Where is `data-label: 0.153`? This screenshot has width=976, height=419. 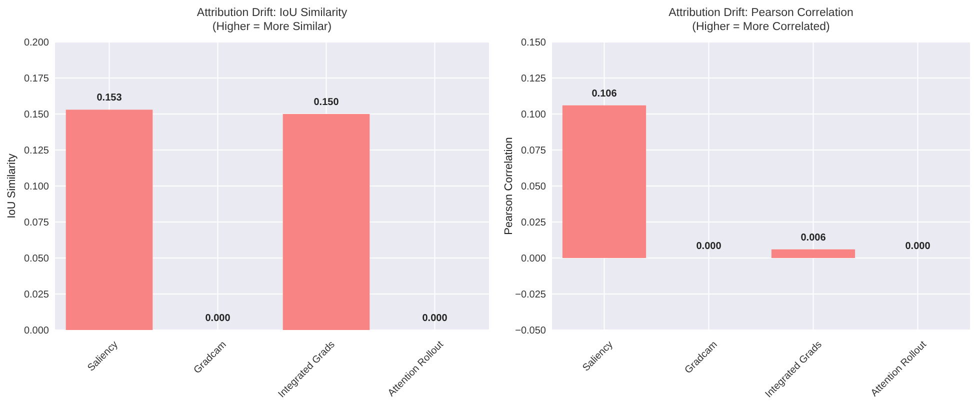 data-label: 0.153 is located at coordinates (109, 98).